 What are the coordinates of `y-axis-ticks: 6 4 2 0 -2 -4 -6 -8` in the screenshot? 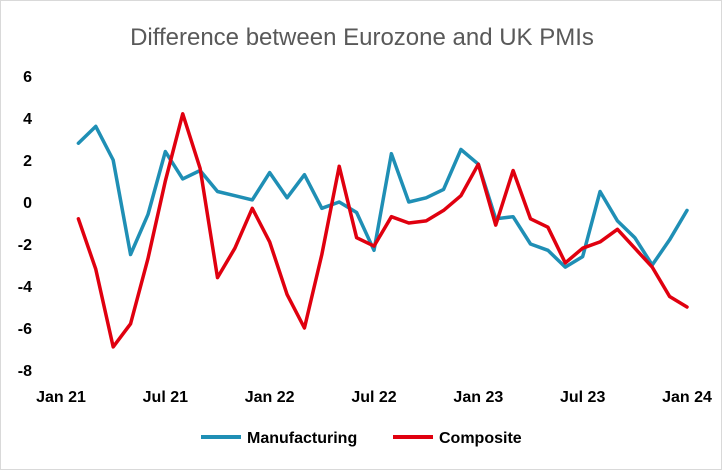 It's located at (25, 224).